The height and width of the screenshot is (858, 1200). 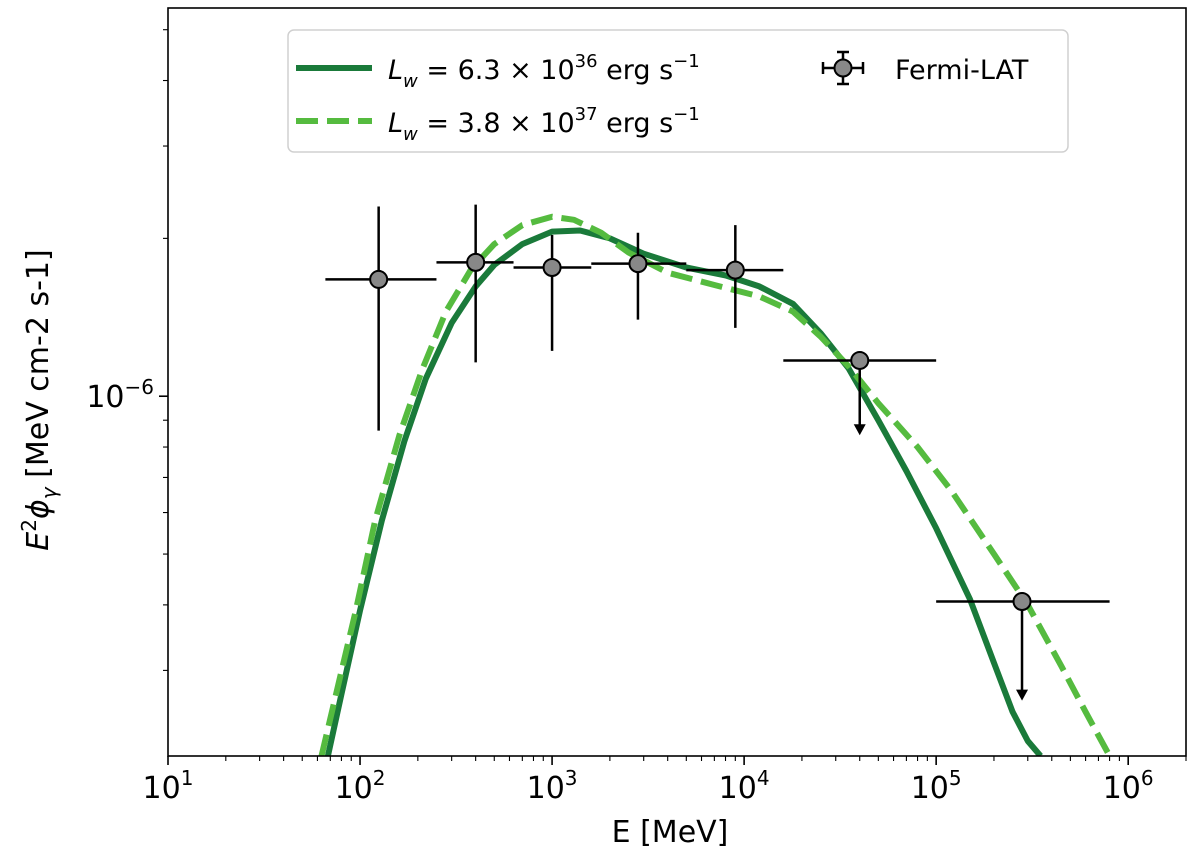 I want to click on legend-label-solid: Lw = 6.3 × 1036 erg s−1, so click(x=544, y=71).